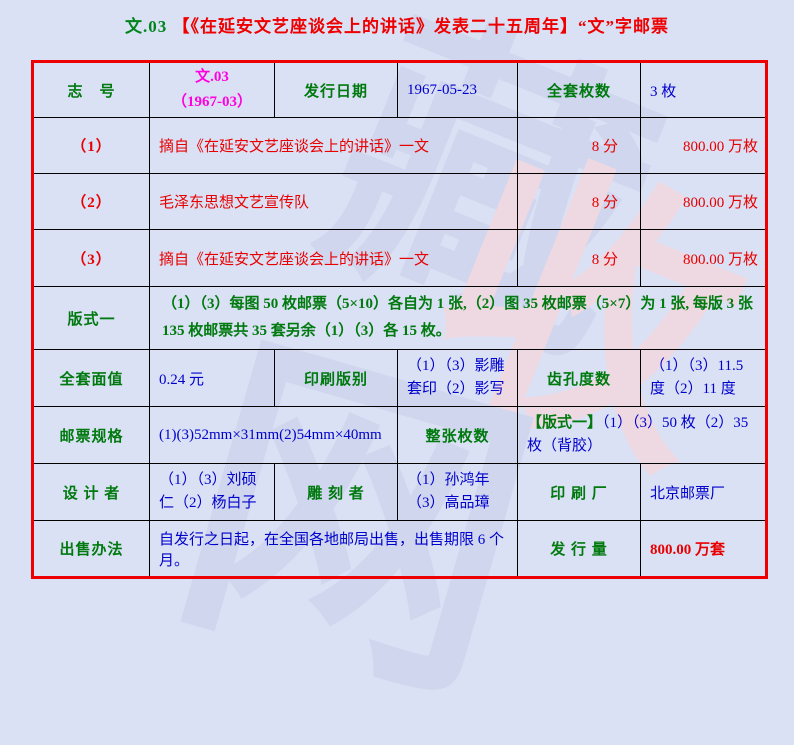 This screenshot has height=745, width=794. Describe the element at coordinates (91, 492) in the screenshot. I see `designer-label-cell: 设 计 者` at that location.